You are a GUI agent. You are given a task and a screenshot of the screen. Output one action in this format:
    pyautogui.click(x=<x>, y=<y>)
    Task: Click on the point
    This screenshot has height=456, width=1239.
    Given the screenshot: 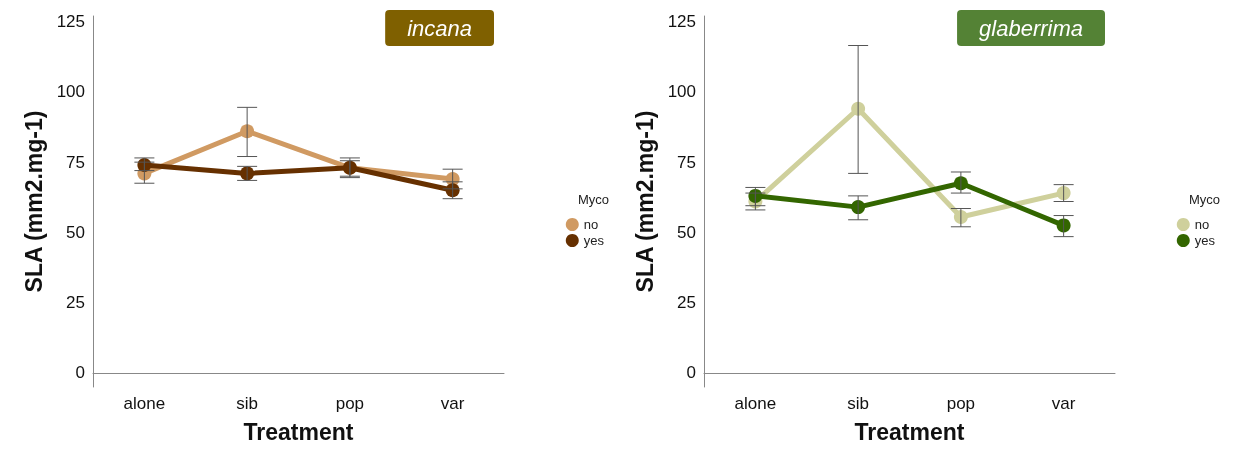 What is the action you would take?
    pyautogui.click(x=1063, y=193)
    